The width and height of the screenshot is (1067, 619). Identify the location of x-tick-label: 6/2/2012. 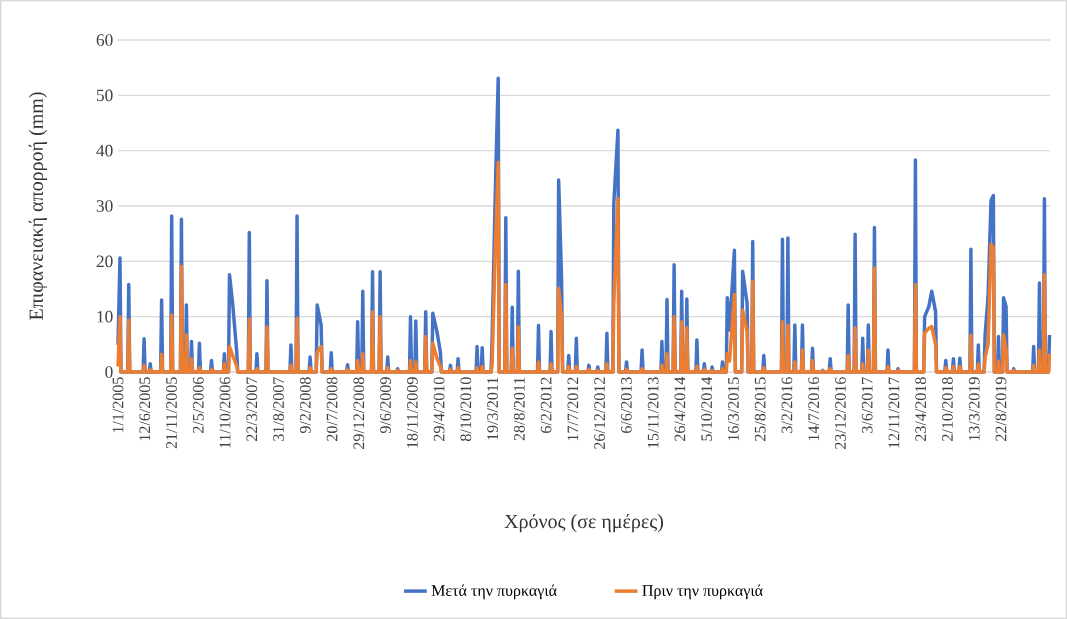
(546, 405).